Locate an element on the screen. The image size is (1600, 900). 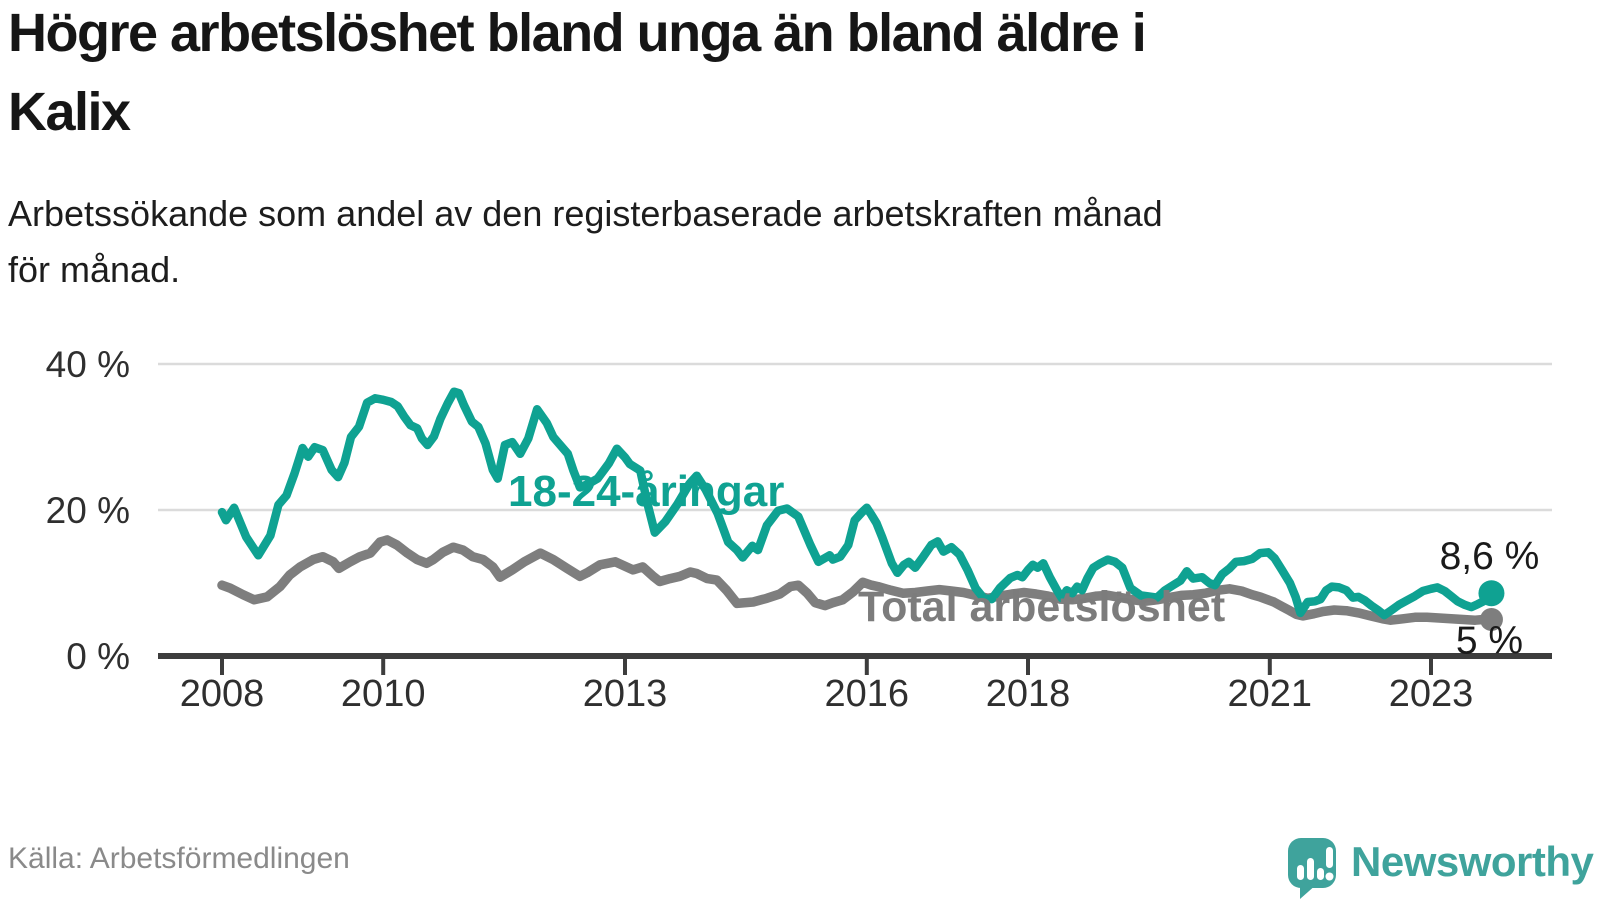
series-label-total: Total arbetslöshet is located at coordinates (1041, 607).